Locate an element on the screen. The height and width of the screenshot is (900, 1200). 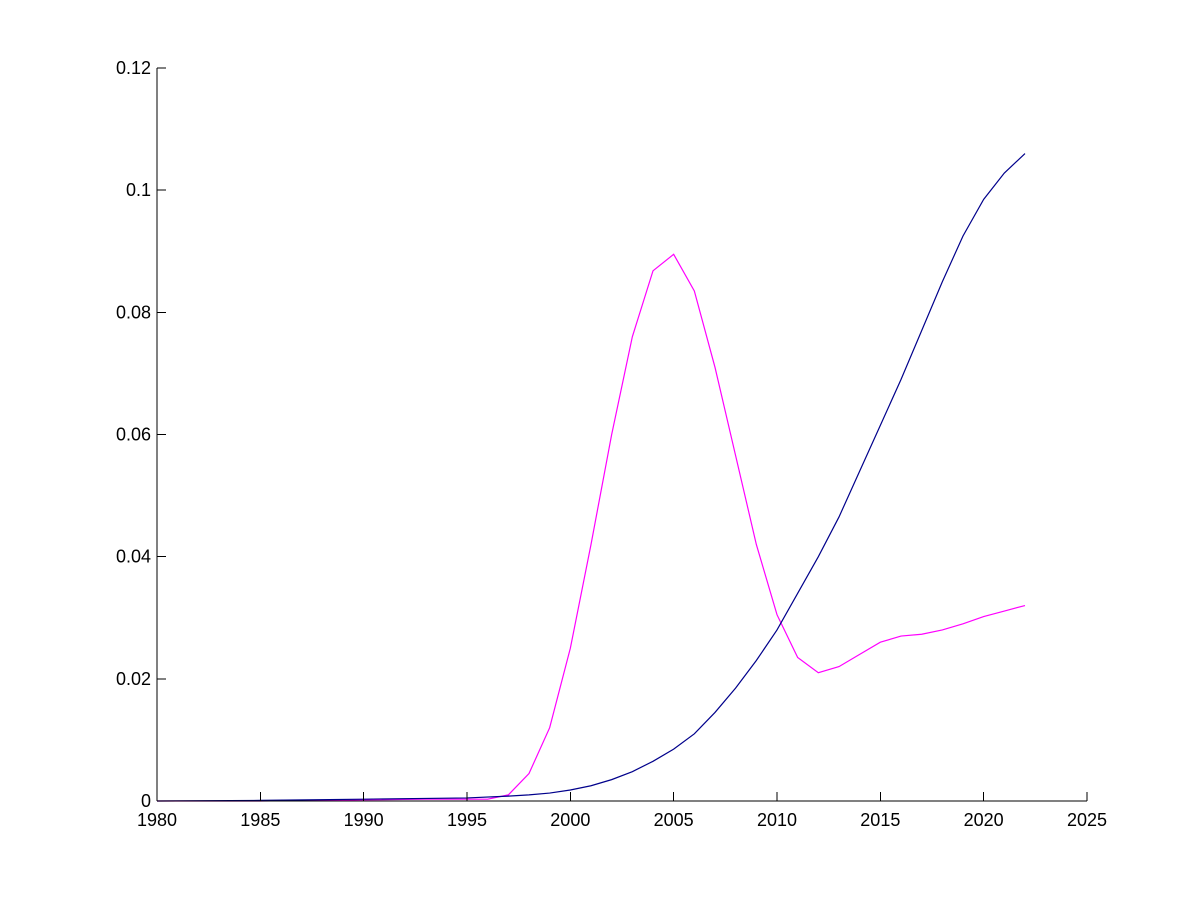
y-tick-label: 0.04 is located at coordinates (133, 557).